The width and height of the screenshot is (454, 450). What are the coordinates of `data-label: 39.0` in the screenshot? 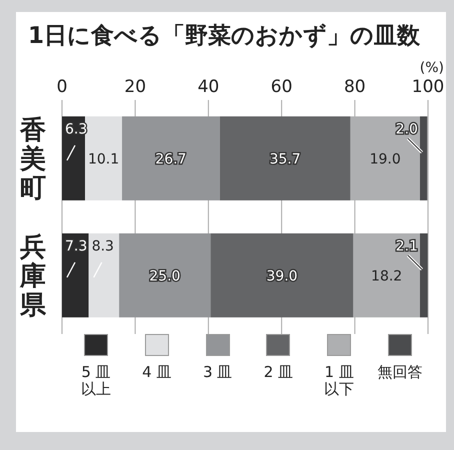 It's located at (282, 276).